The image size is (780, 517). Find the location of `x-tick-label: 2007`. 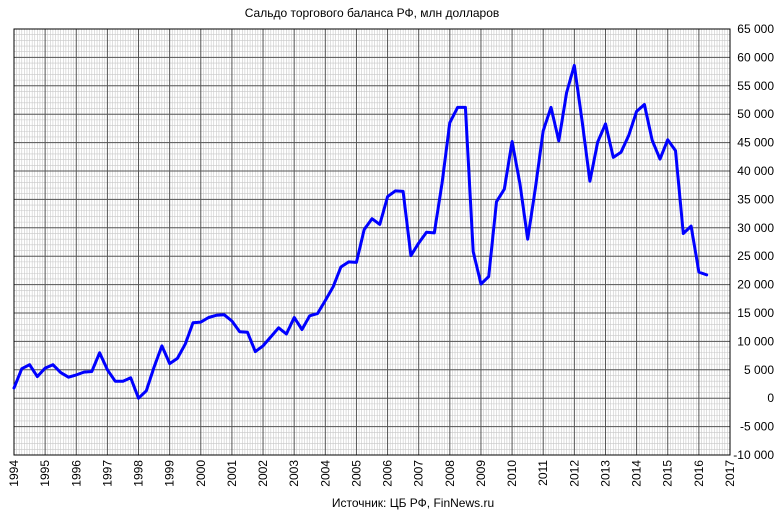

x-tick-label: 2007 is located at coordinates (419, 473).